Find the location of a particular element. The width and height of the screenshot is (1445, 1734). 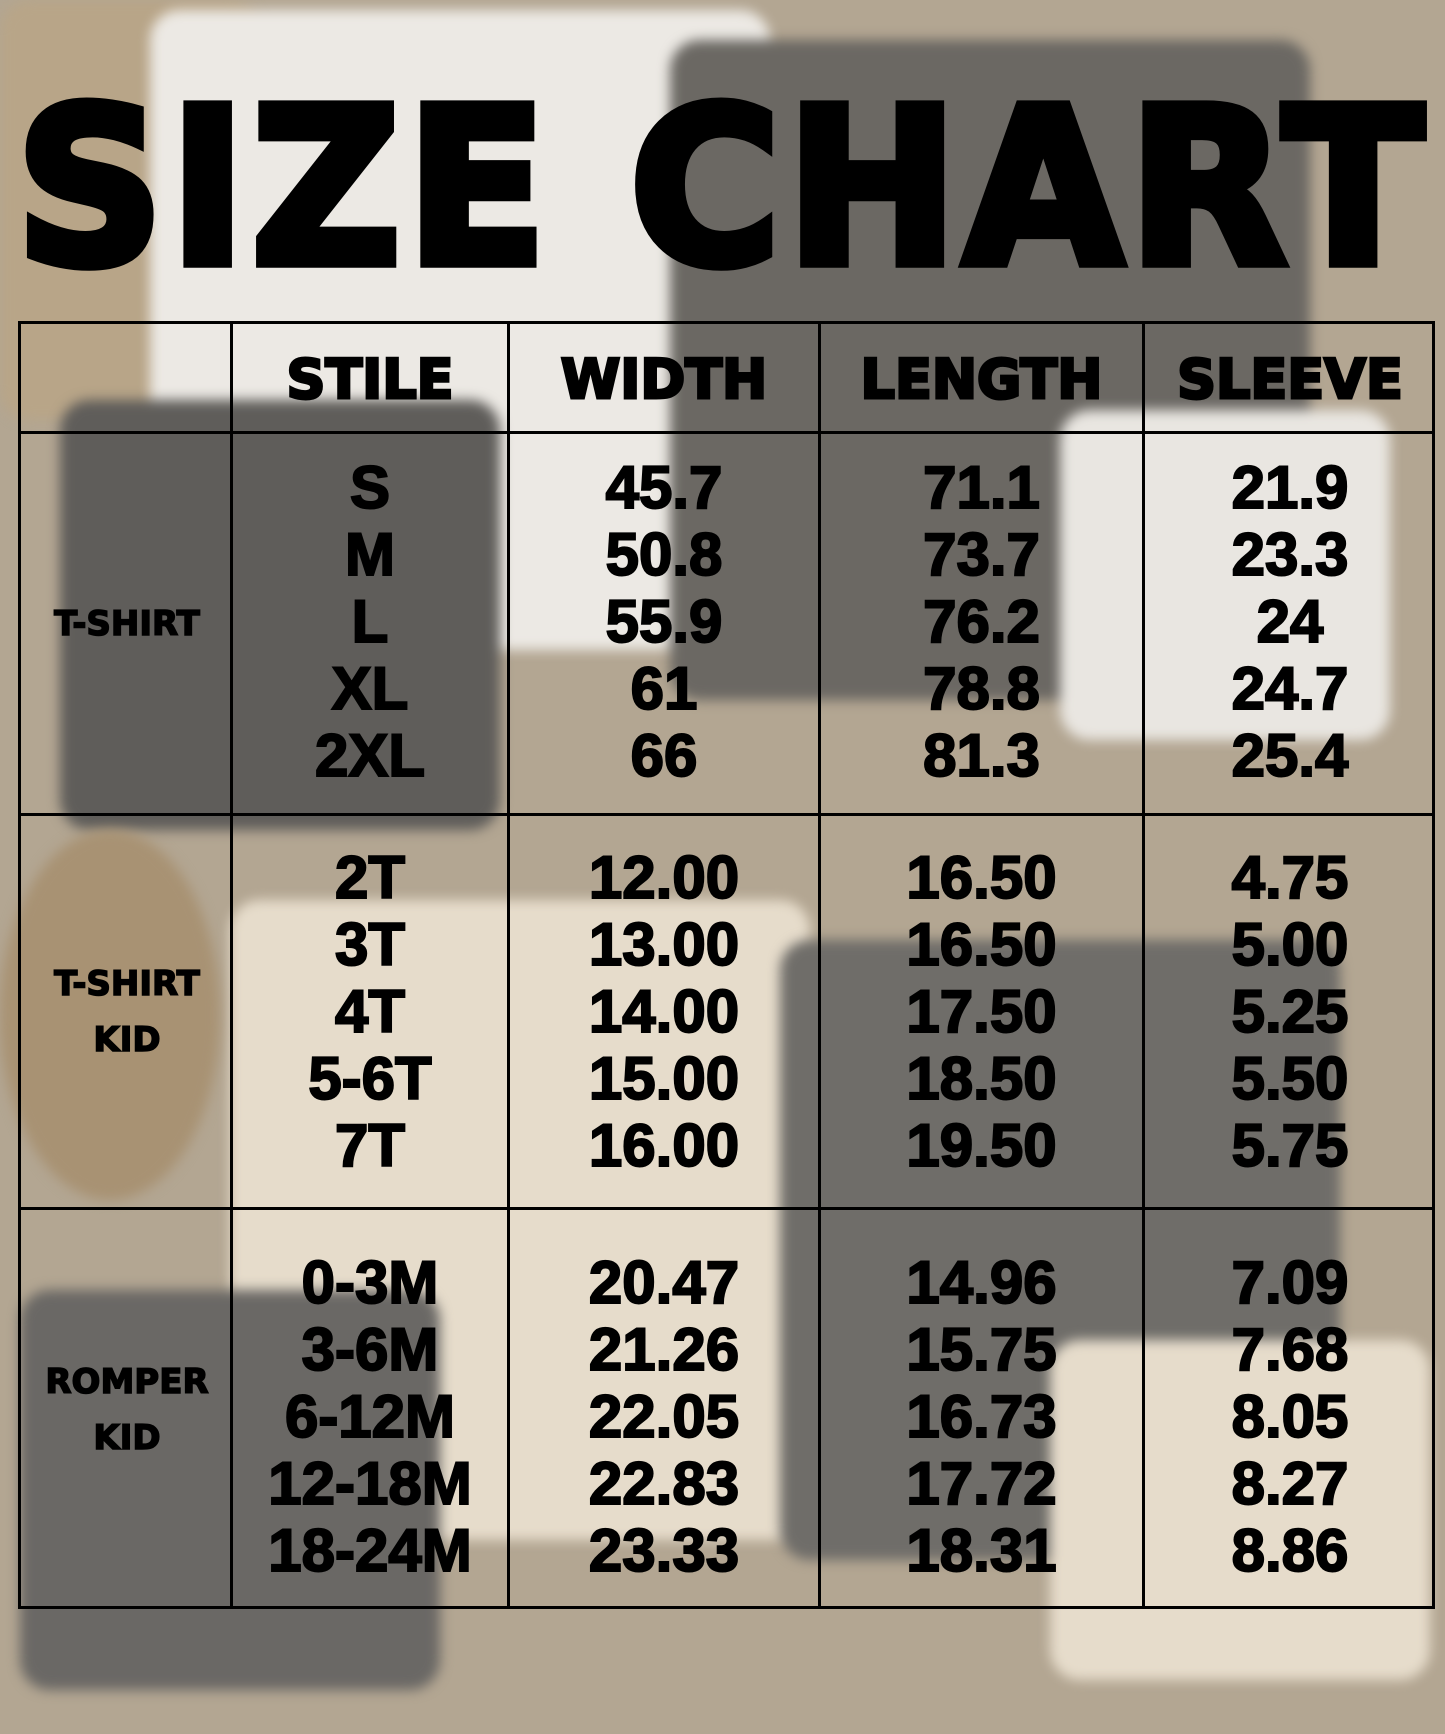

sleeve-cell: 8.27 is located at coordinates (1290, 1483).